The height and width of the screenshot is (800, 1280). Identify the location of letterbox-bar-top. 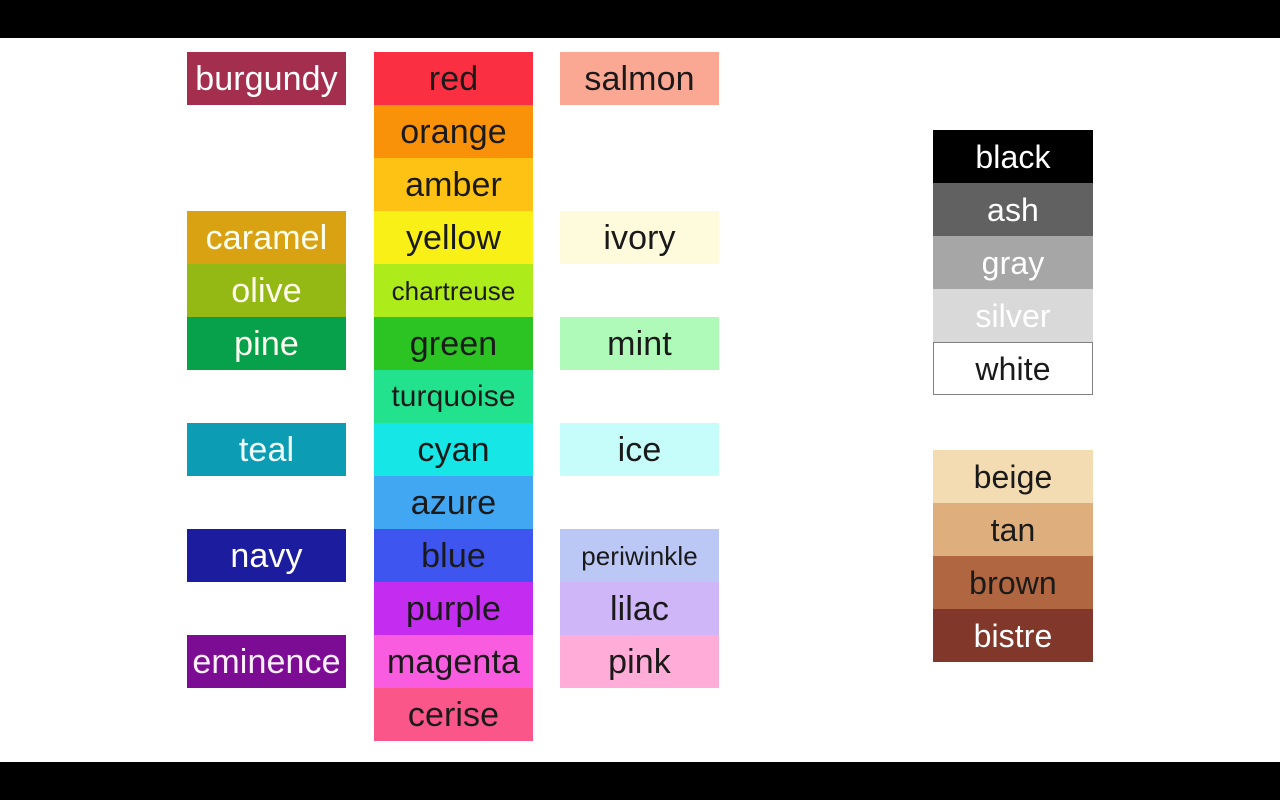
(640, 19).